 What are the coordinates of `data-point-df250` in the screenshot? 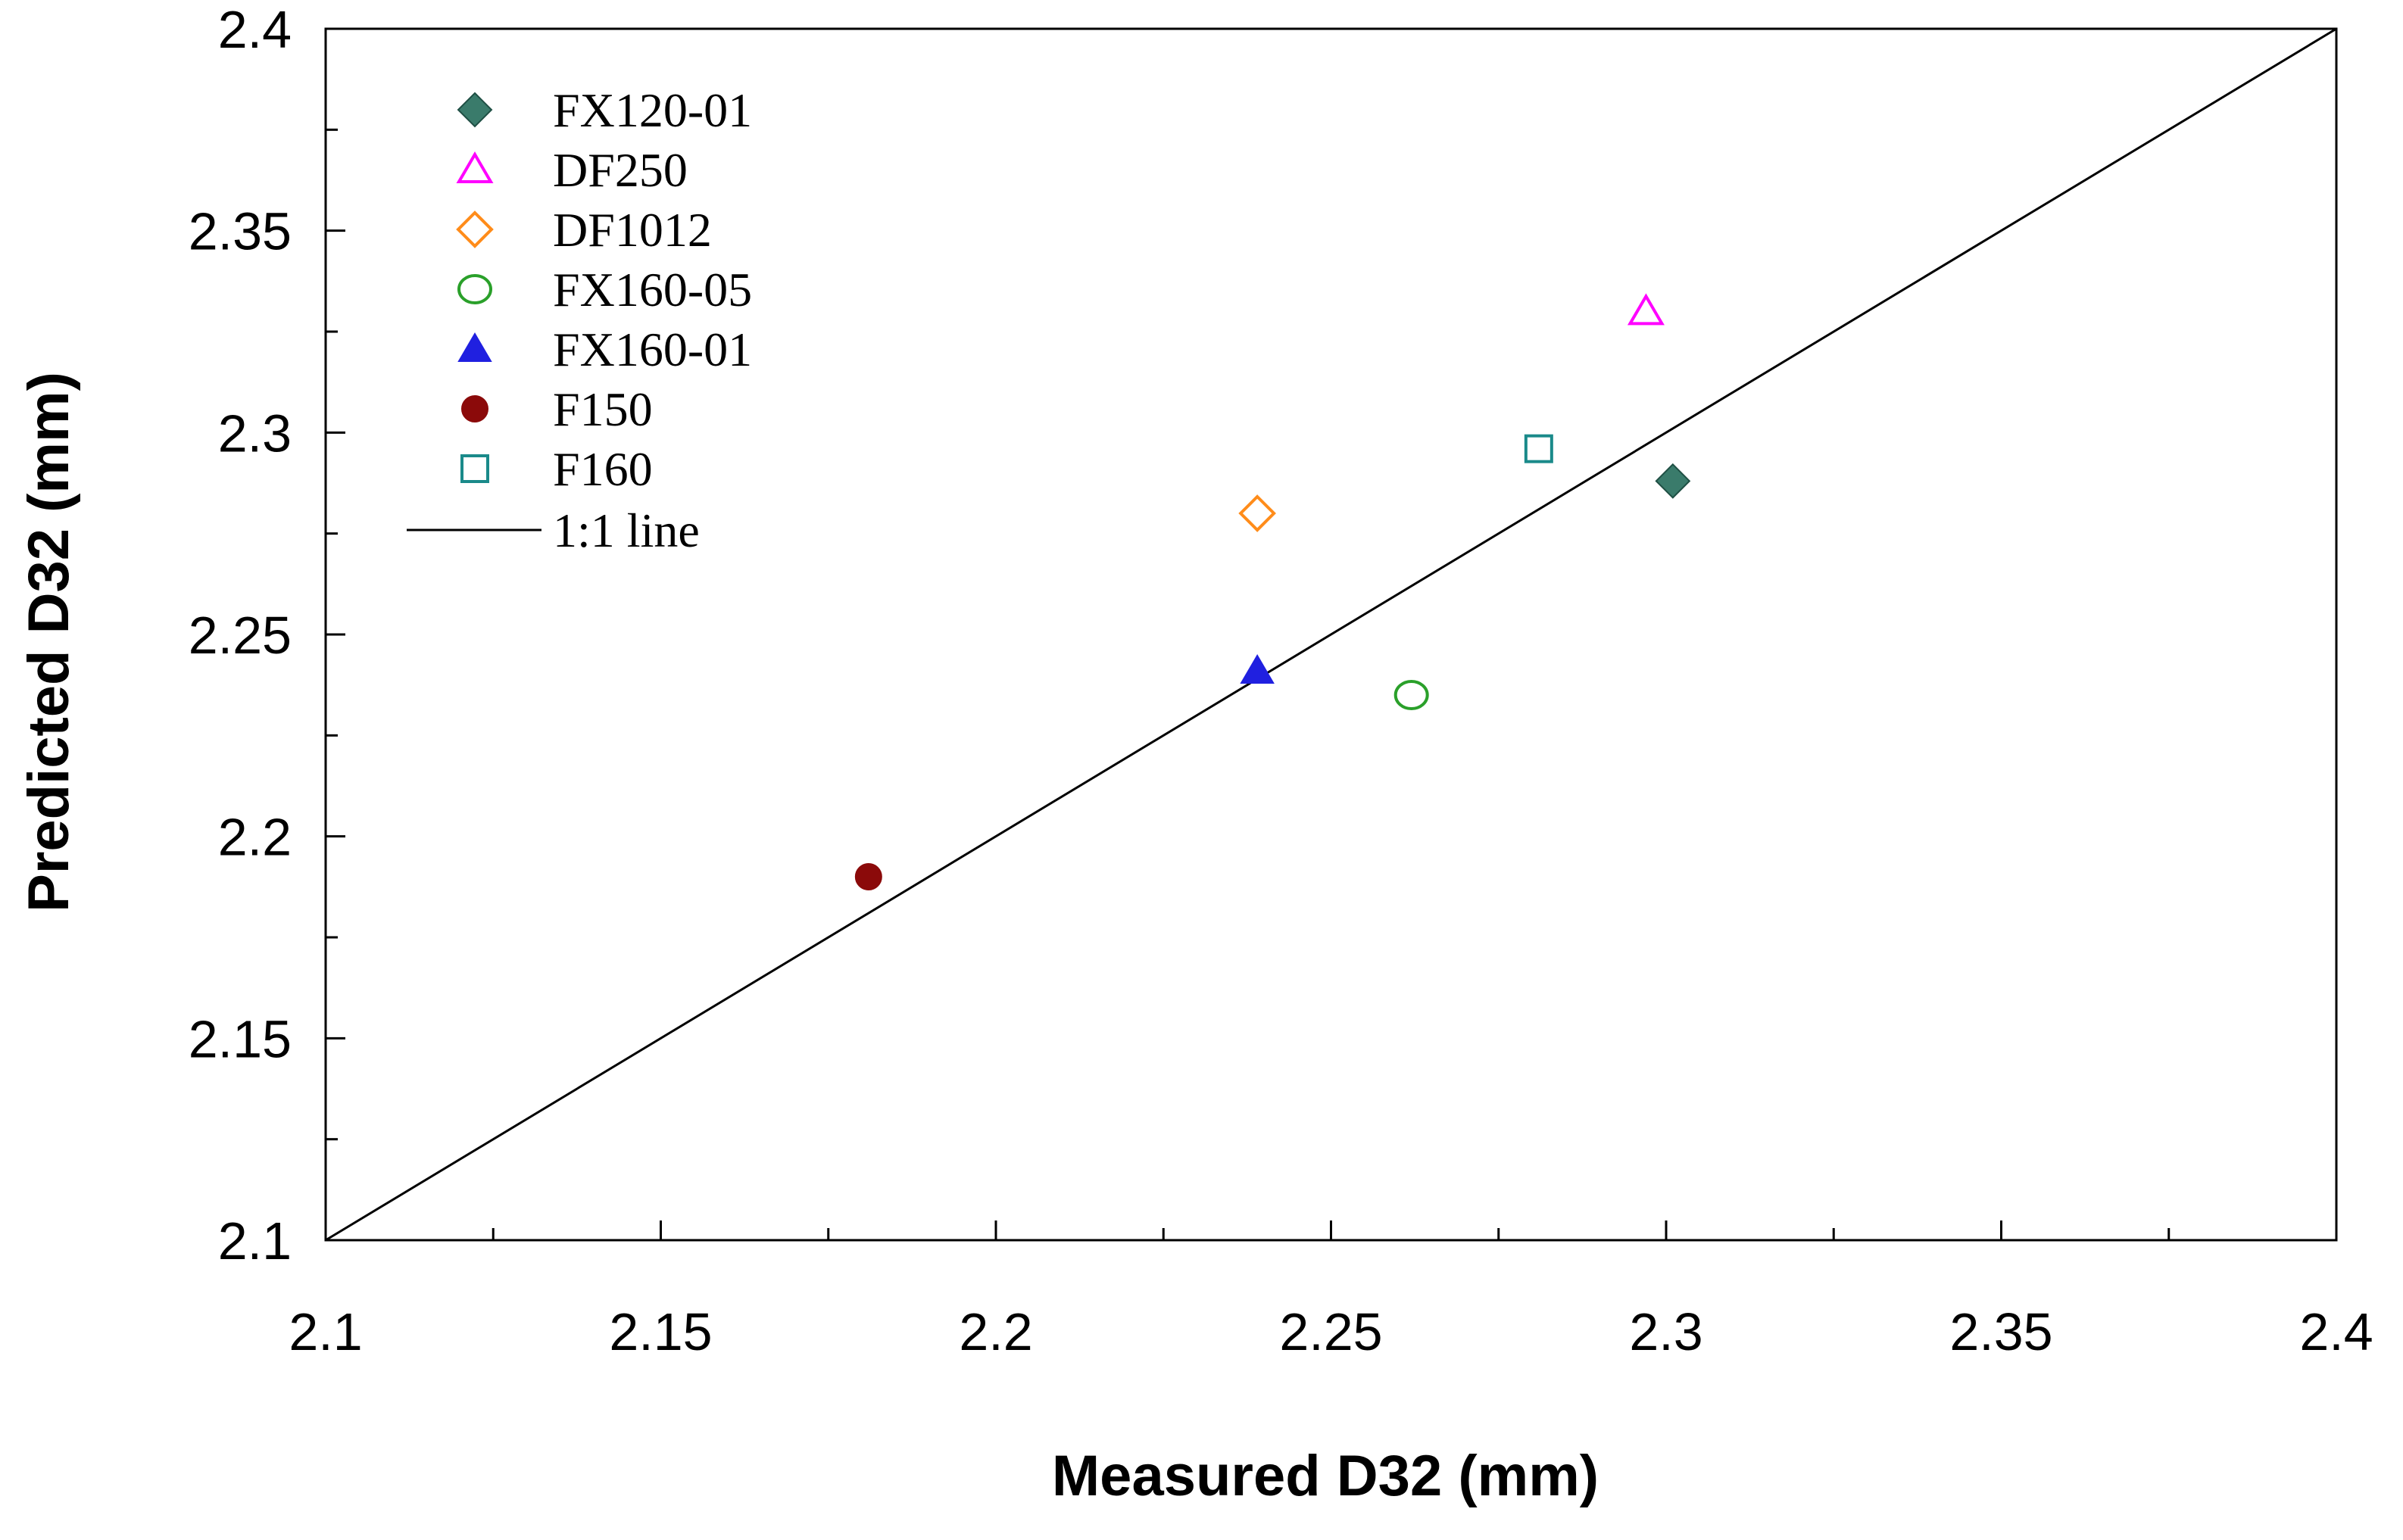 It's located at (1646, 309).